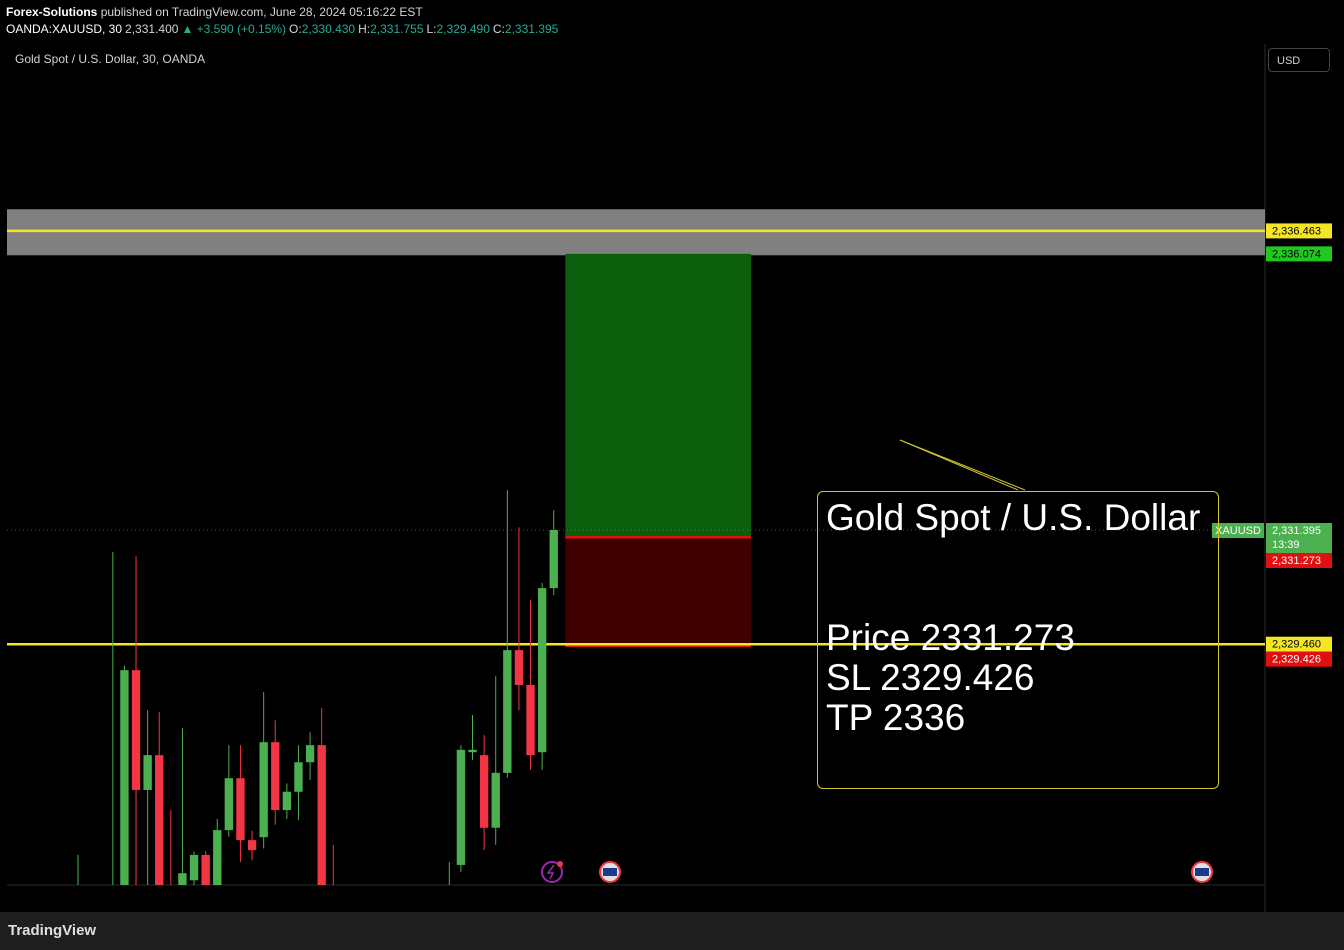  Describe the element at coordinates (1296, 660) in the screenshot. I see `price-label: 2,329.426` at that location.